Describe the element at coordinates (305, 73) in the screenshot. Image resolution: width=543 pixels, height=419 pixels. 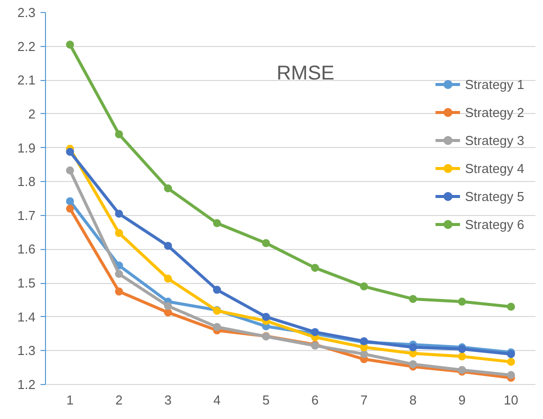
I see `text: RMSE` at that location.